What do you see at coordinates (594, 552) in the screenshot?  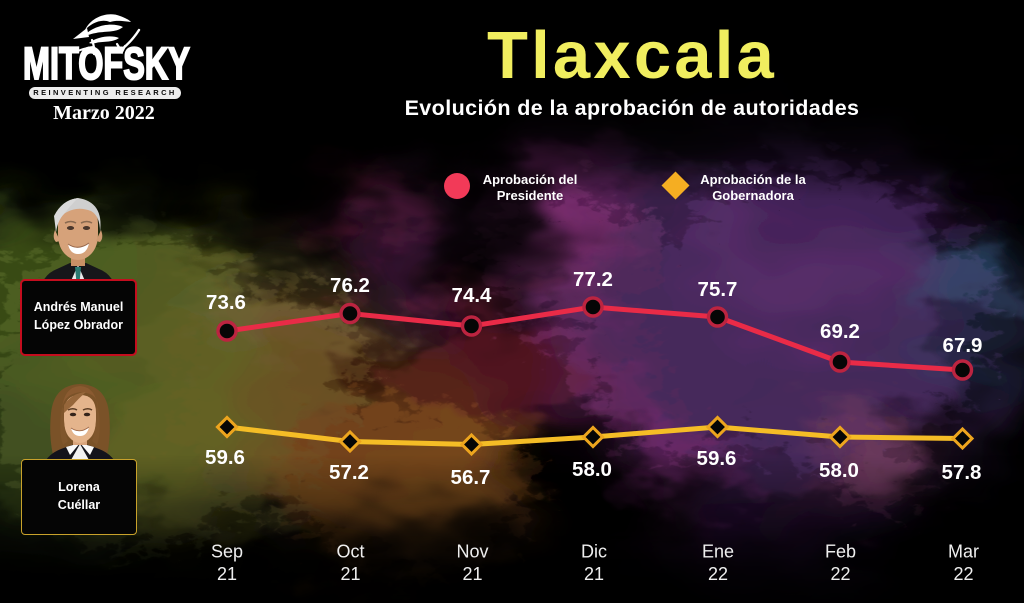 I see `svg-text: Dic` at bounding box center [594, 552].